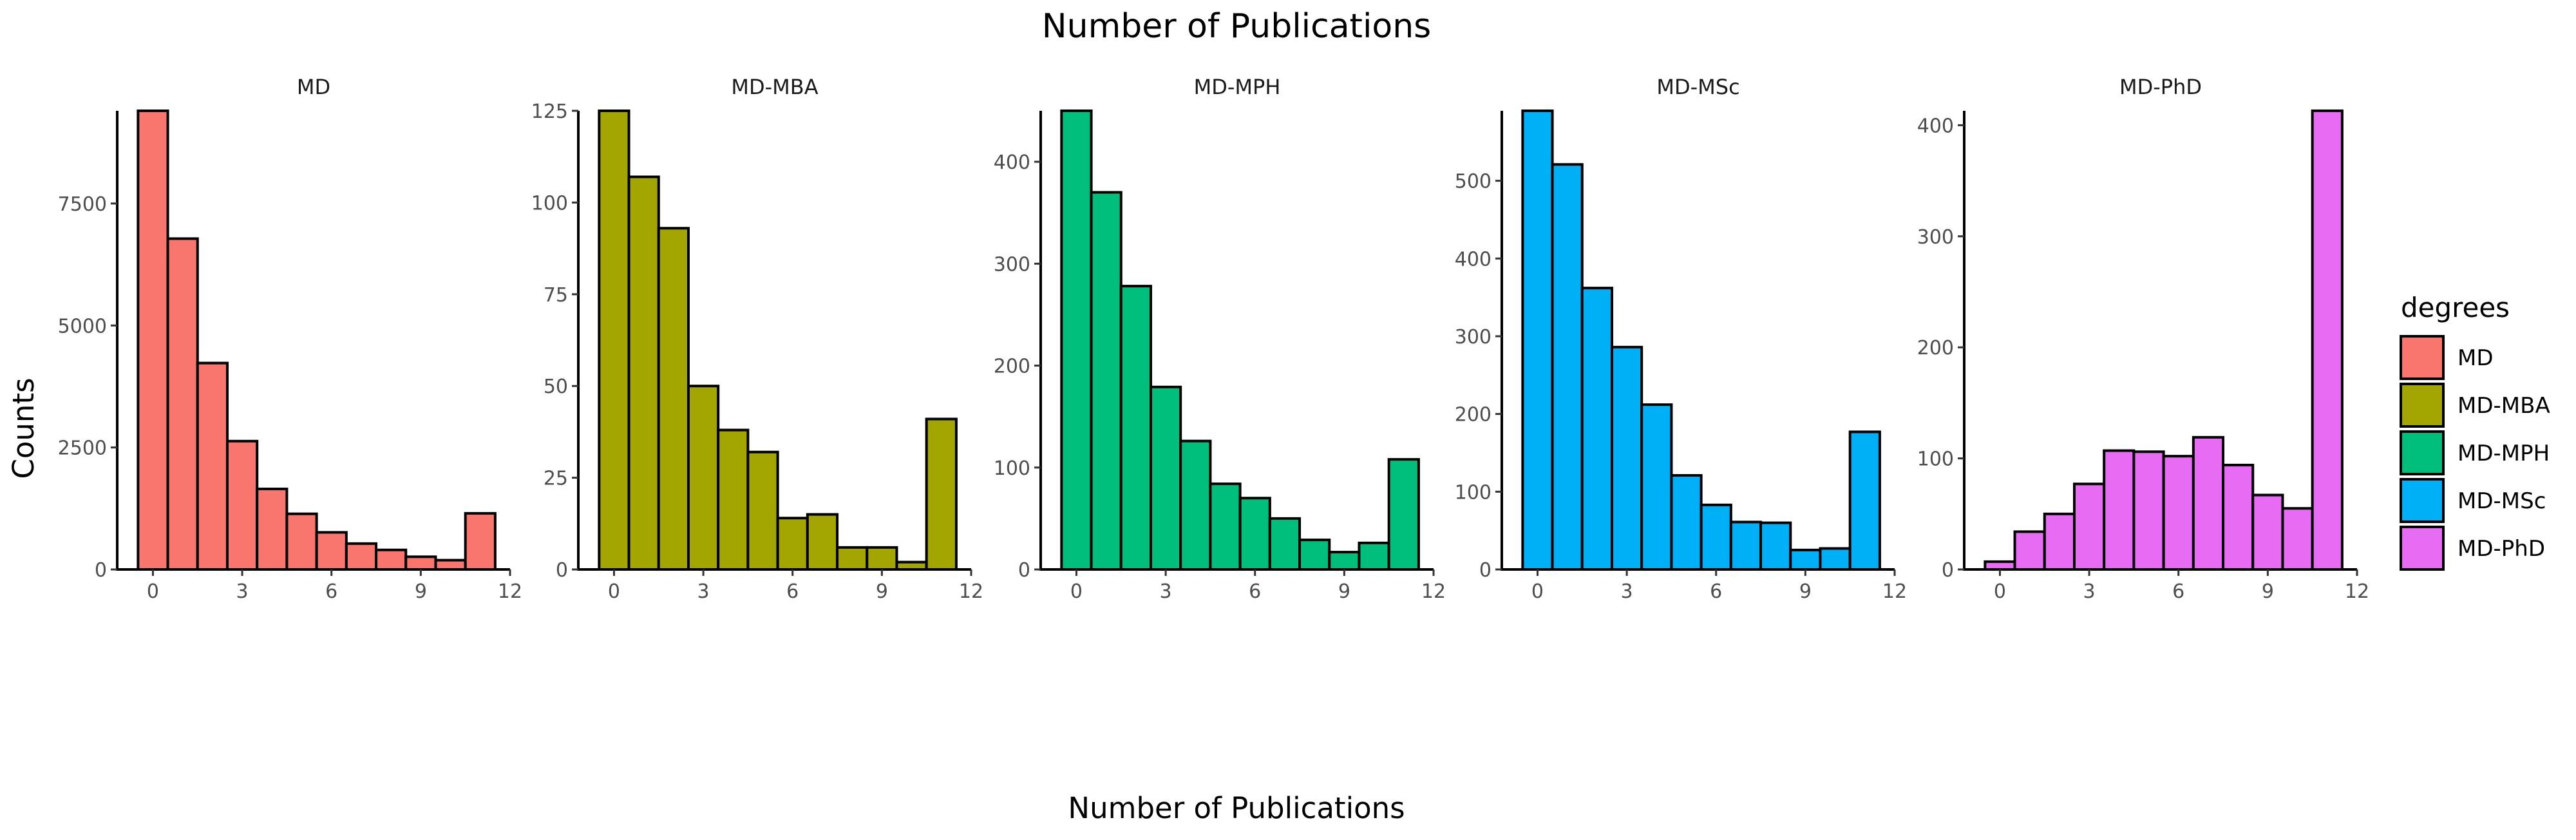  Describe the element at coordinates (83, 326) in the screenshot. I see `y-tick-label: 5000` at that location.